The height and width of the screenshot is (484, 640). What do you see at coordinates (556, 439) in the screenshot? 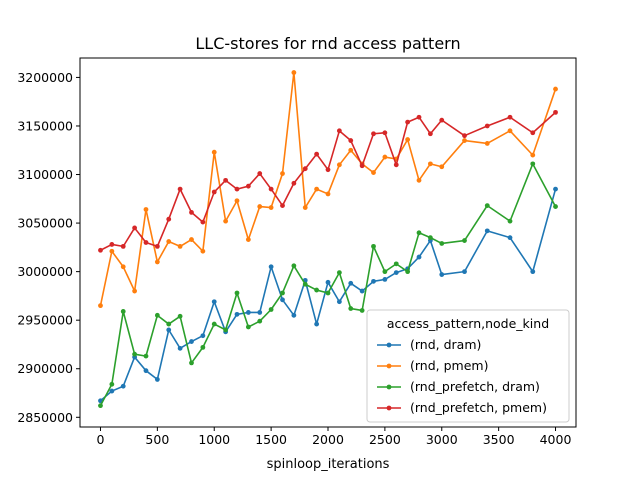
I see `x-tick-label: 4000` at bounding box center [556, 439].